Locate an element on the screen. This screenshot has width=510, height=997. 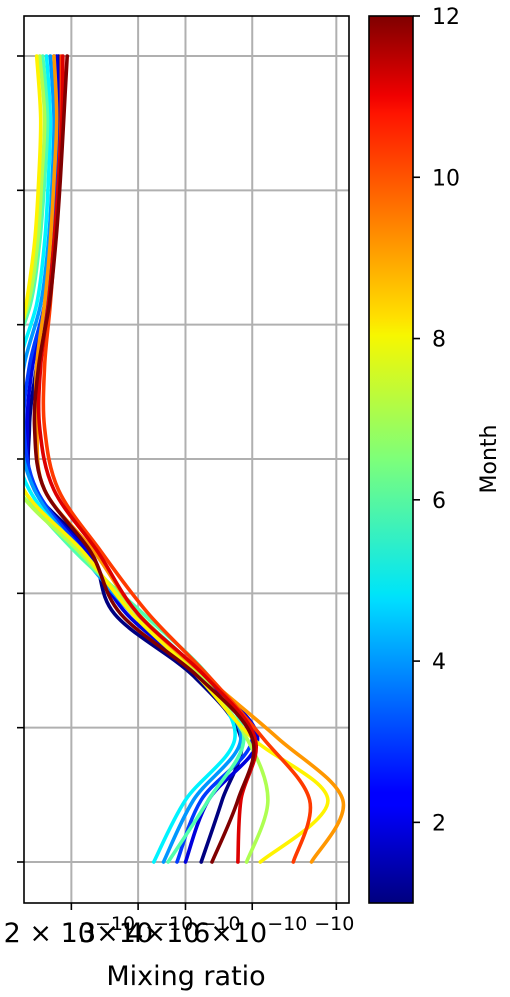
colorbar-ticks: 2 4 6 8 10 12 is located at coordinates (436, 420).